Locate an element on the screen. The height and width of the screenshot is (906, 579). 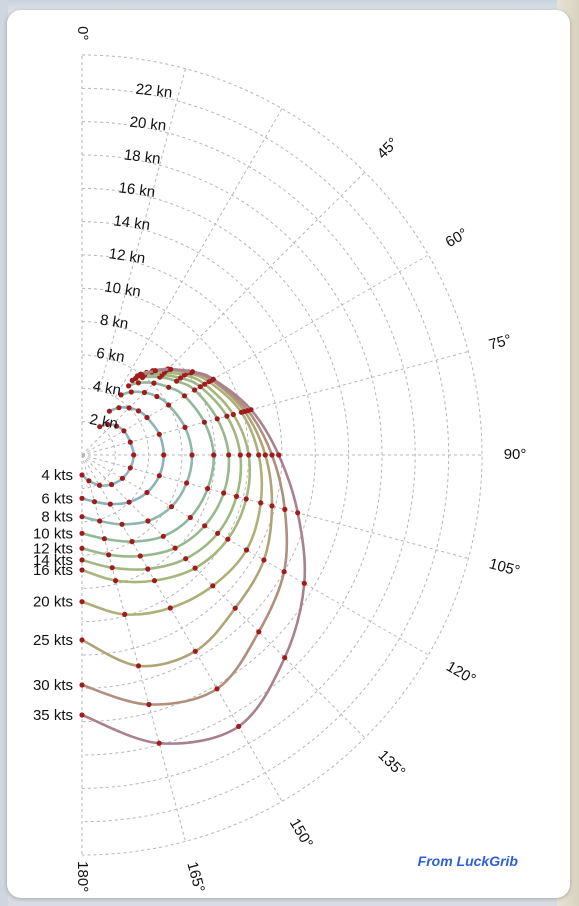
radial-tick-label: 4 kn is located at coordinates (106, 388).